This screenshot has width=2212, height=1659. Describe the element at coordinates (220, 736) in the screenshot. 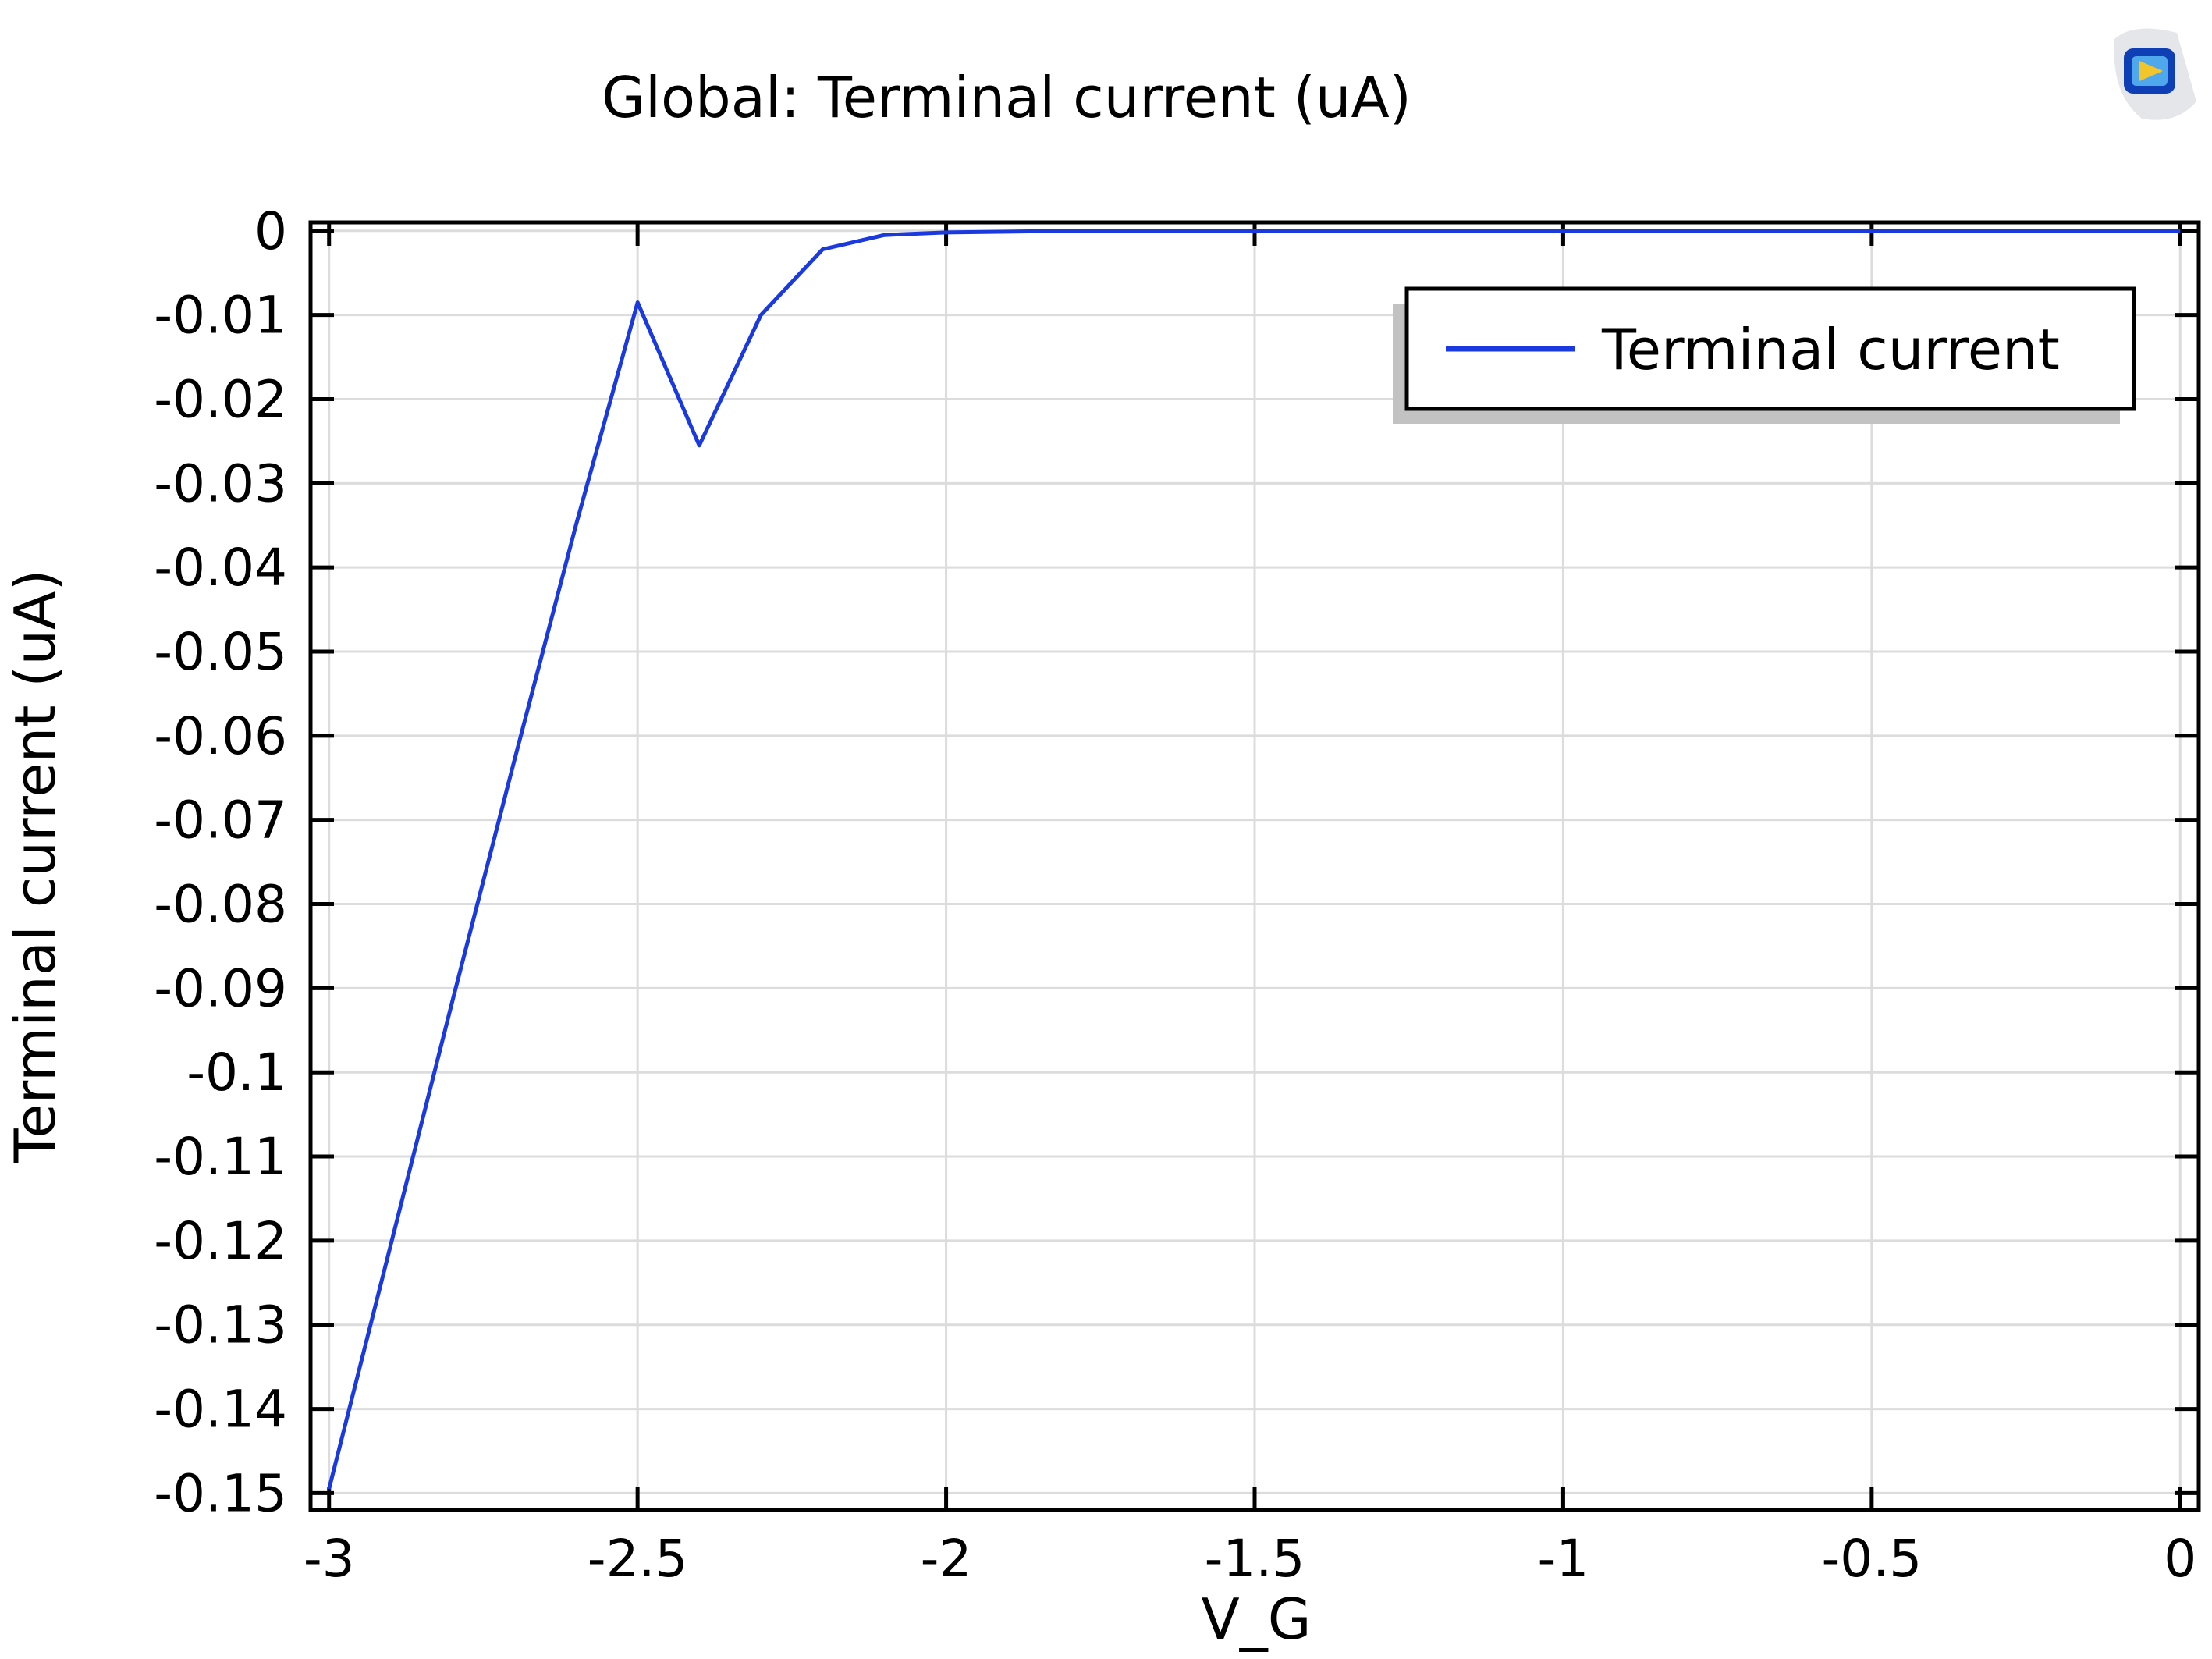

I see `y-tick-label: -0.06` at that location.